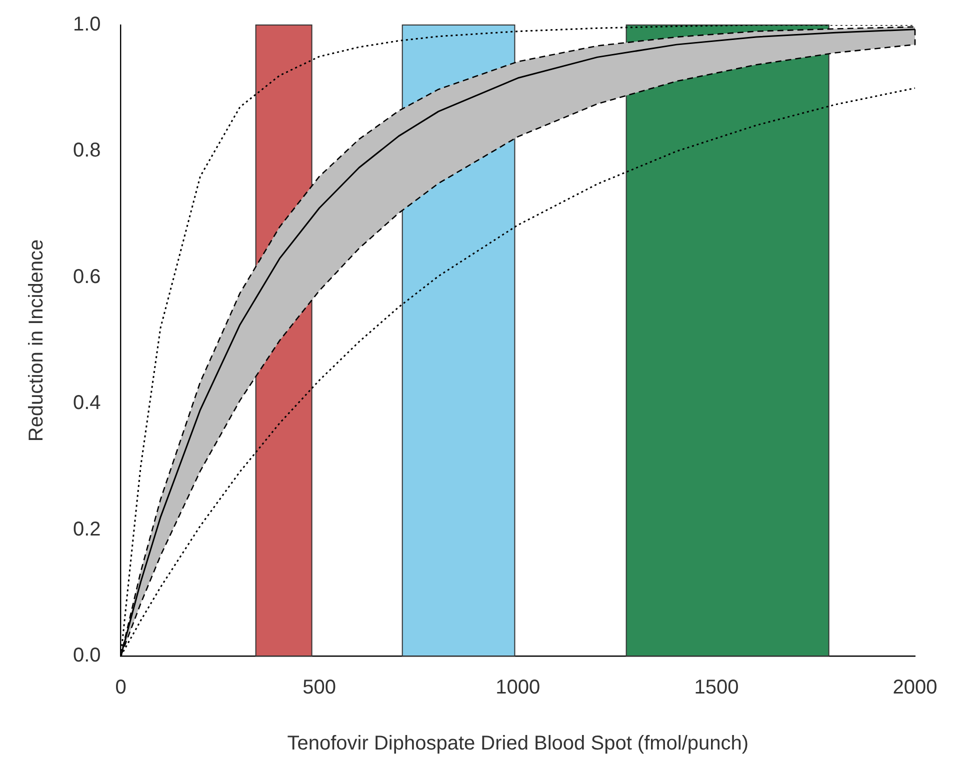 This screenshot has width=955, height=773. I want to click on x-tick-label: 500, so click(319, 687).